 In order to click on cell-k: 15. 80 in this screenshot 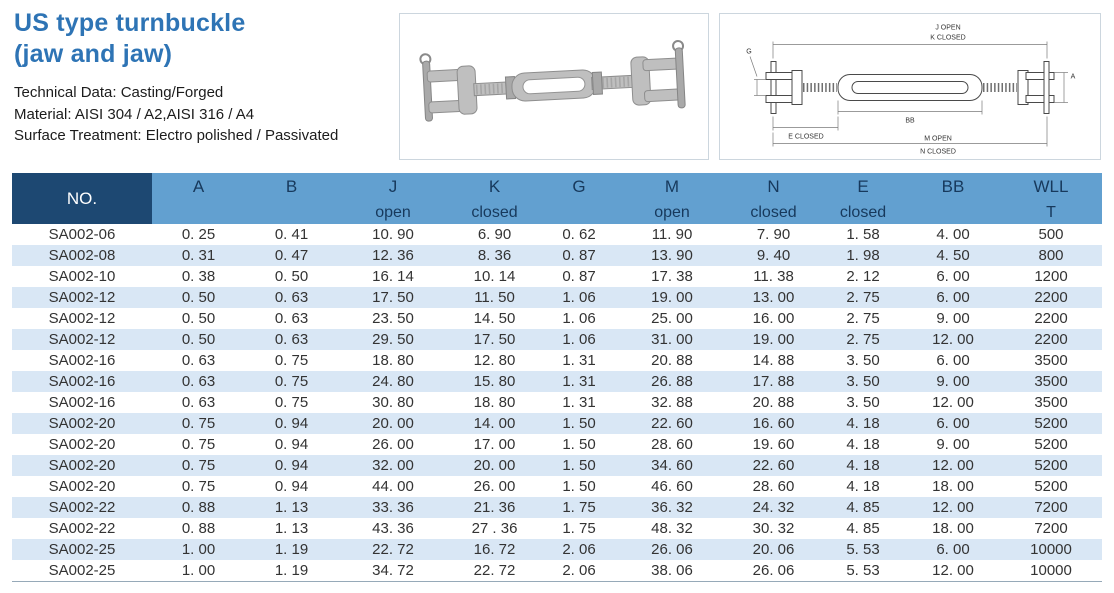, I will do `click(494, 381)`.